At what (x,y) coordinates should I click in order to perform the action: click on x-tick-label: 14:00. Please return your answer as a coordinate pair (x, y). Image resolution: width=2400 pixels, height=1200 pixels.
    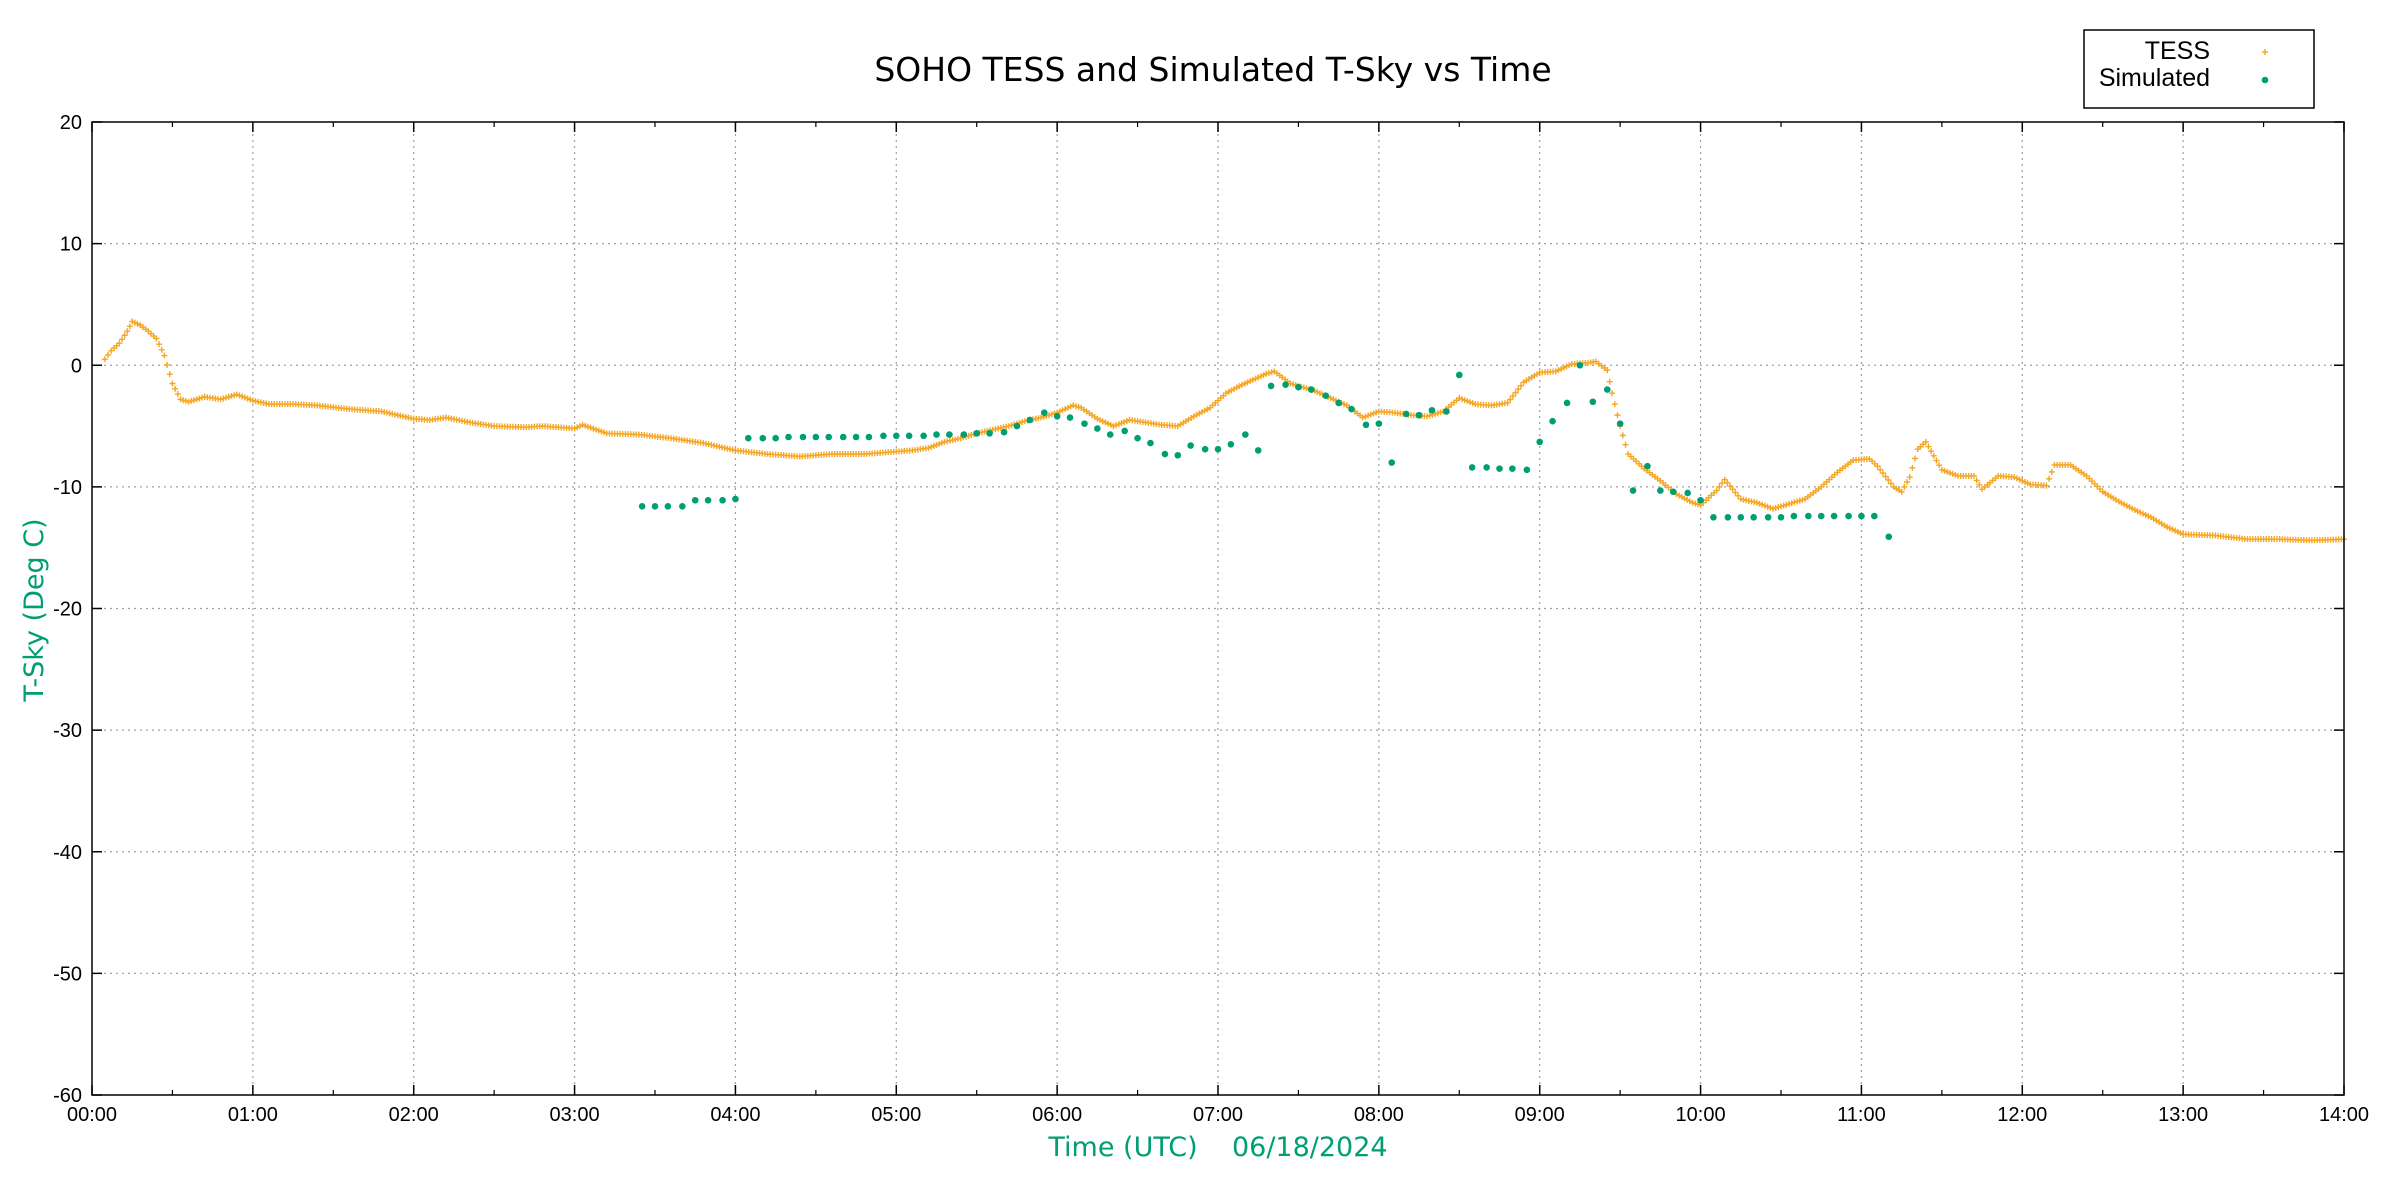
    Looking at the image, I should click on (2344, 1115).